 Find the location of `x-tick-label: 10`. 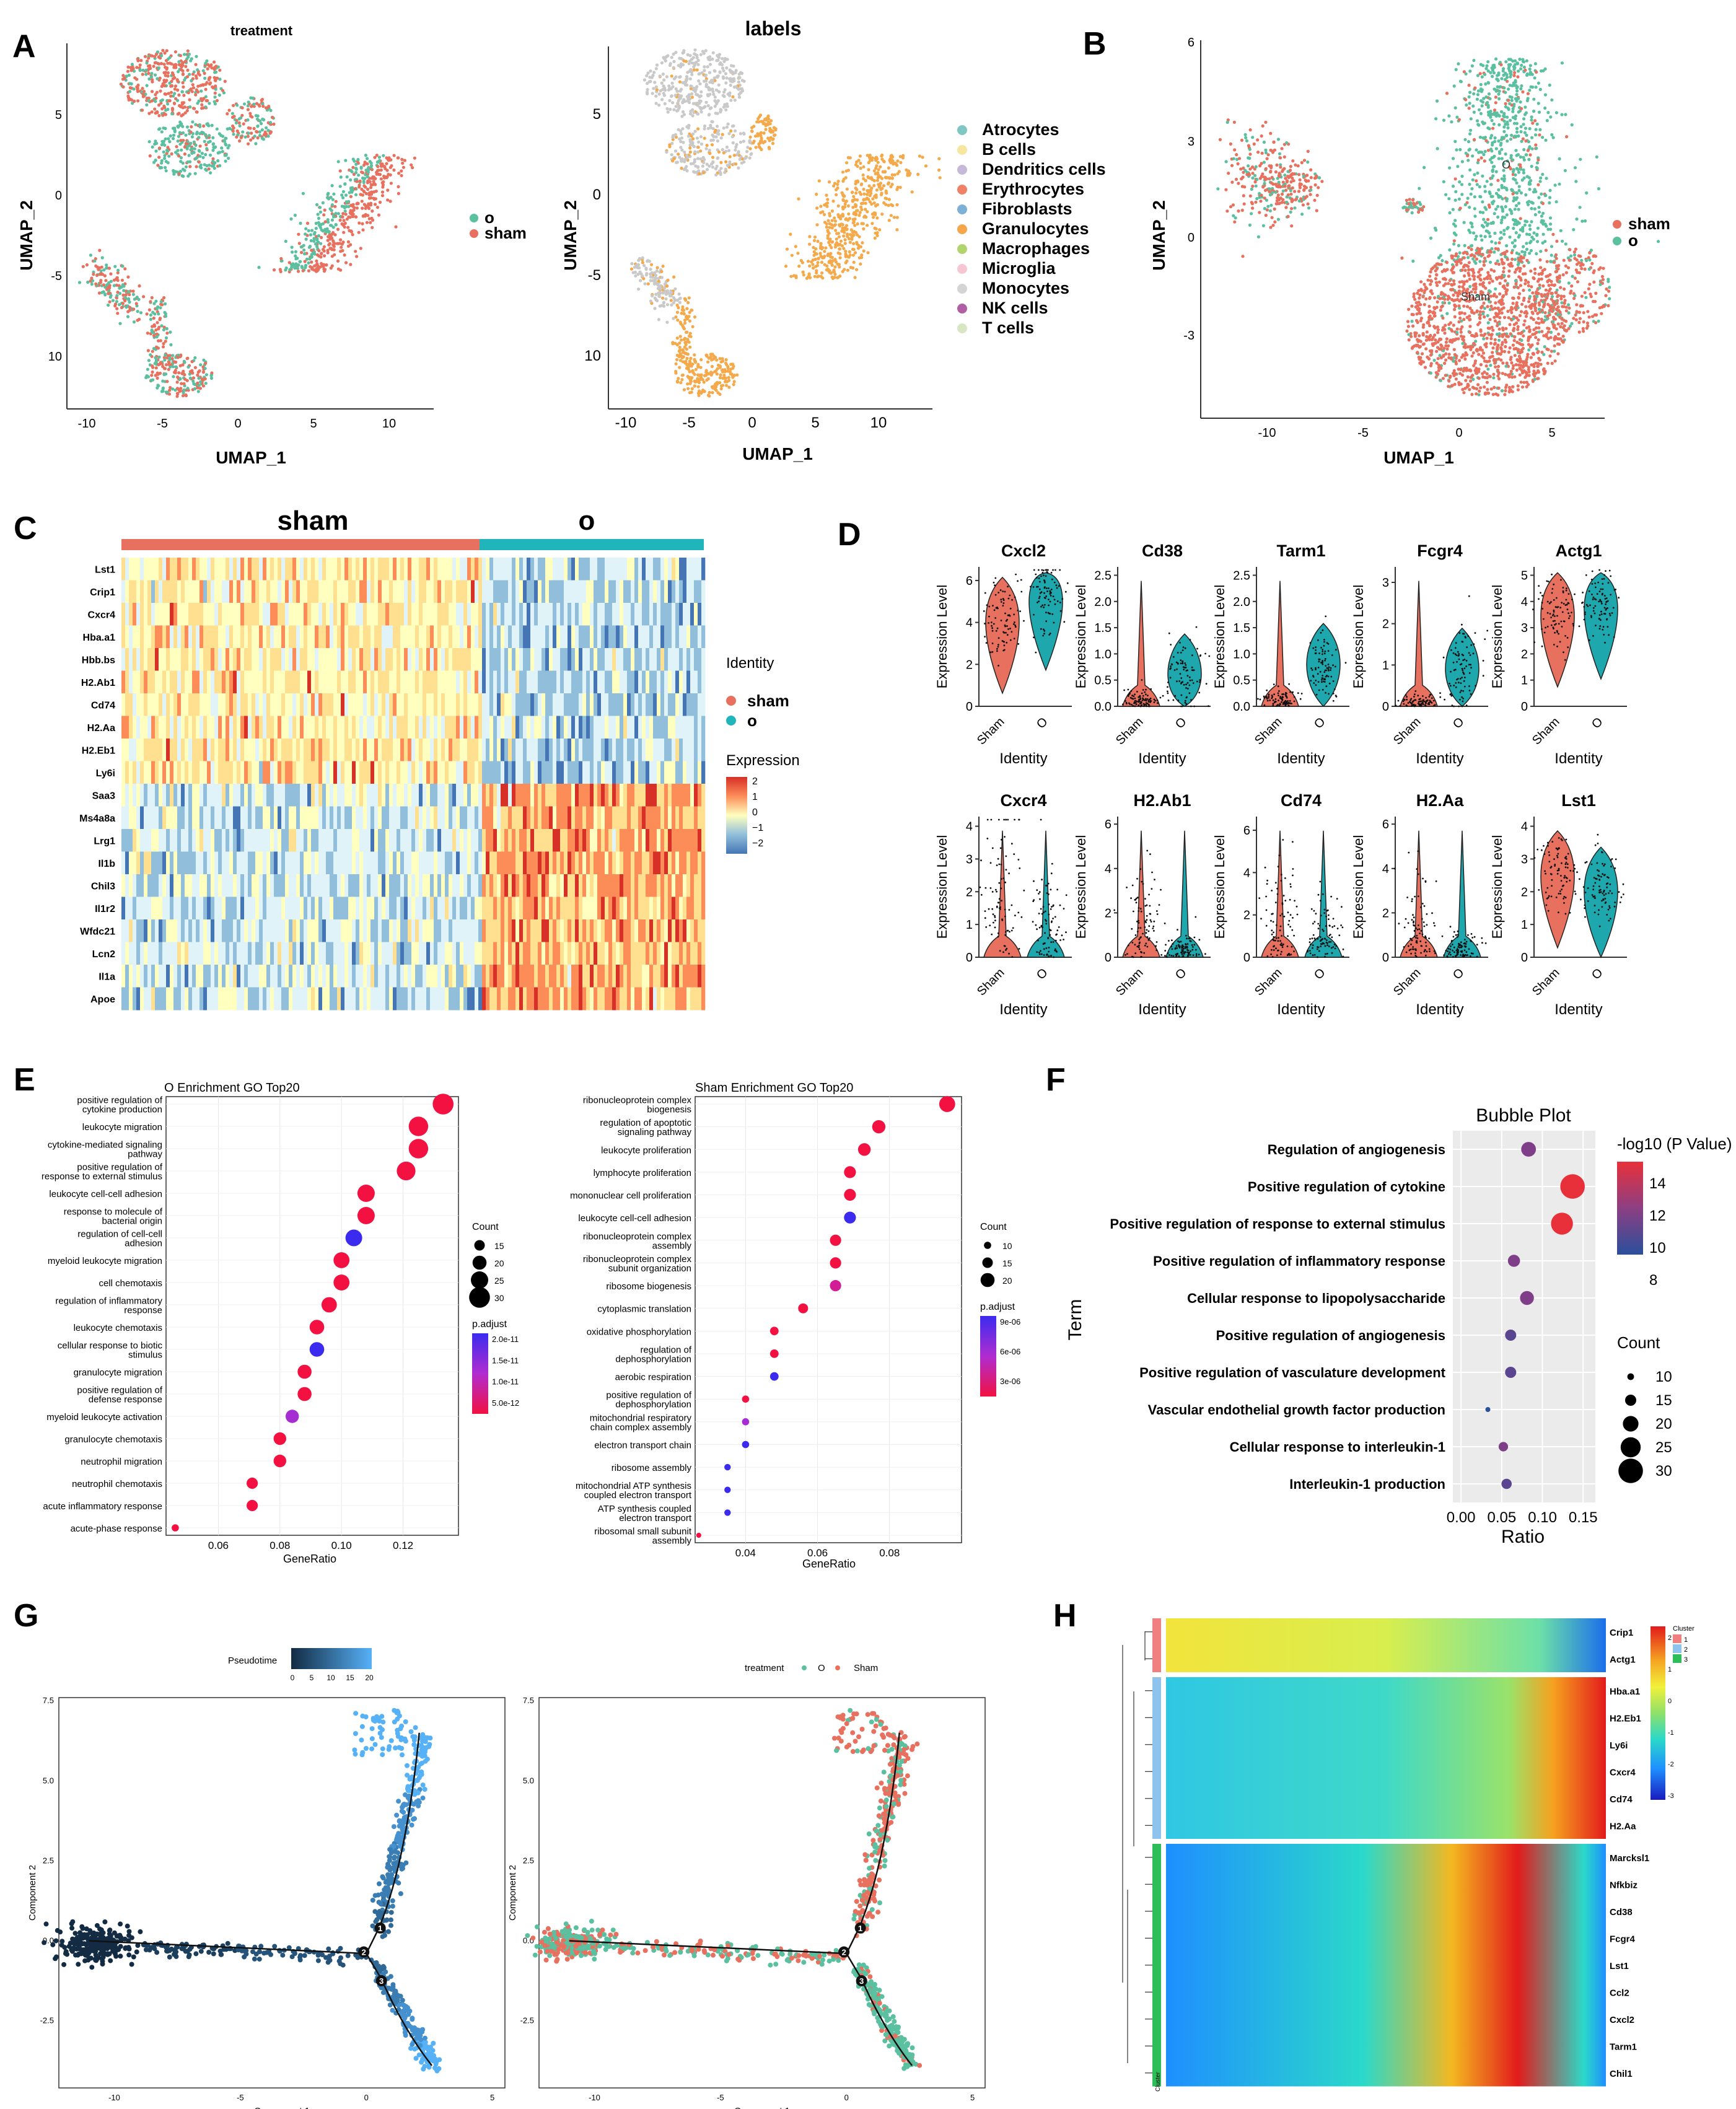

x-tick-label: 10 is located at coordinates (389, 424).